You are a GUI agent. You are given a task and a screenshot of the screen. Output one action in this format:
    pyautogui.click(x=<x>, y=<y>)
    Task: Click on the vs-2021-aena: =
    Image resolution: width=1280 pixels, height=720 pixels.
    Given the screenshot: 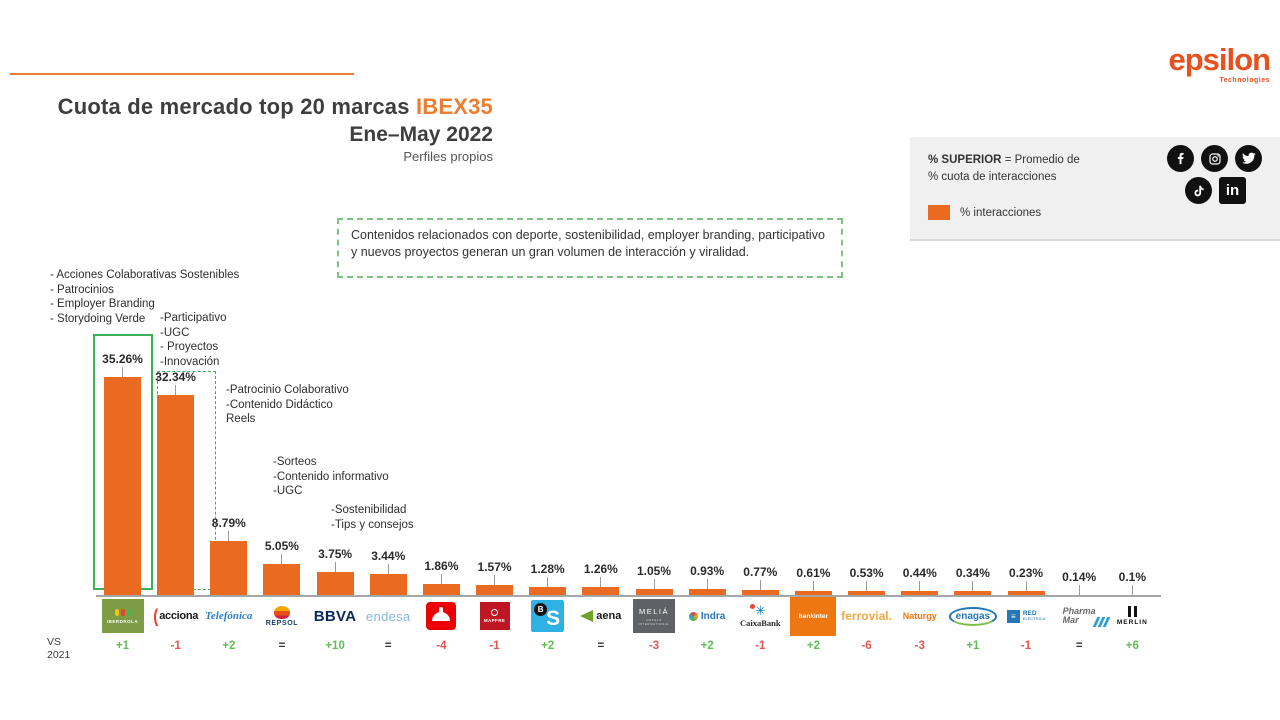 What is the action you would take?
    pyautogui.click(x=601, y=646)
    